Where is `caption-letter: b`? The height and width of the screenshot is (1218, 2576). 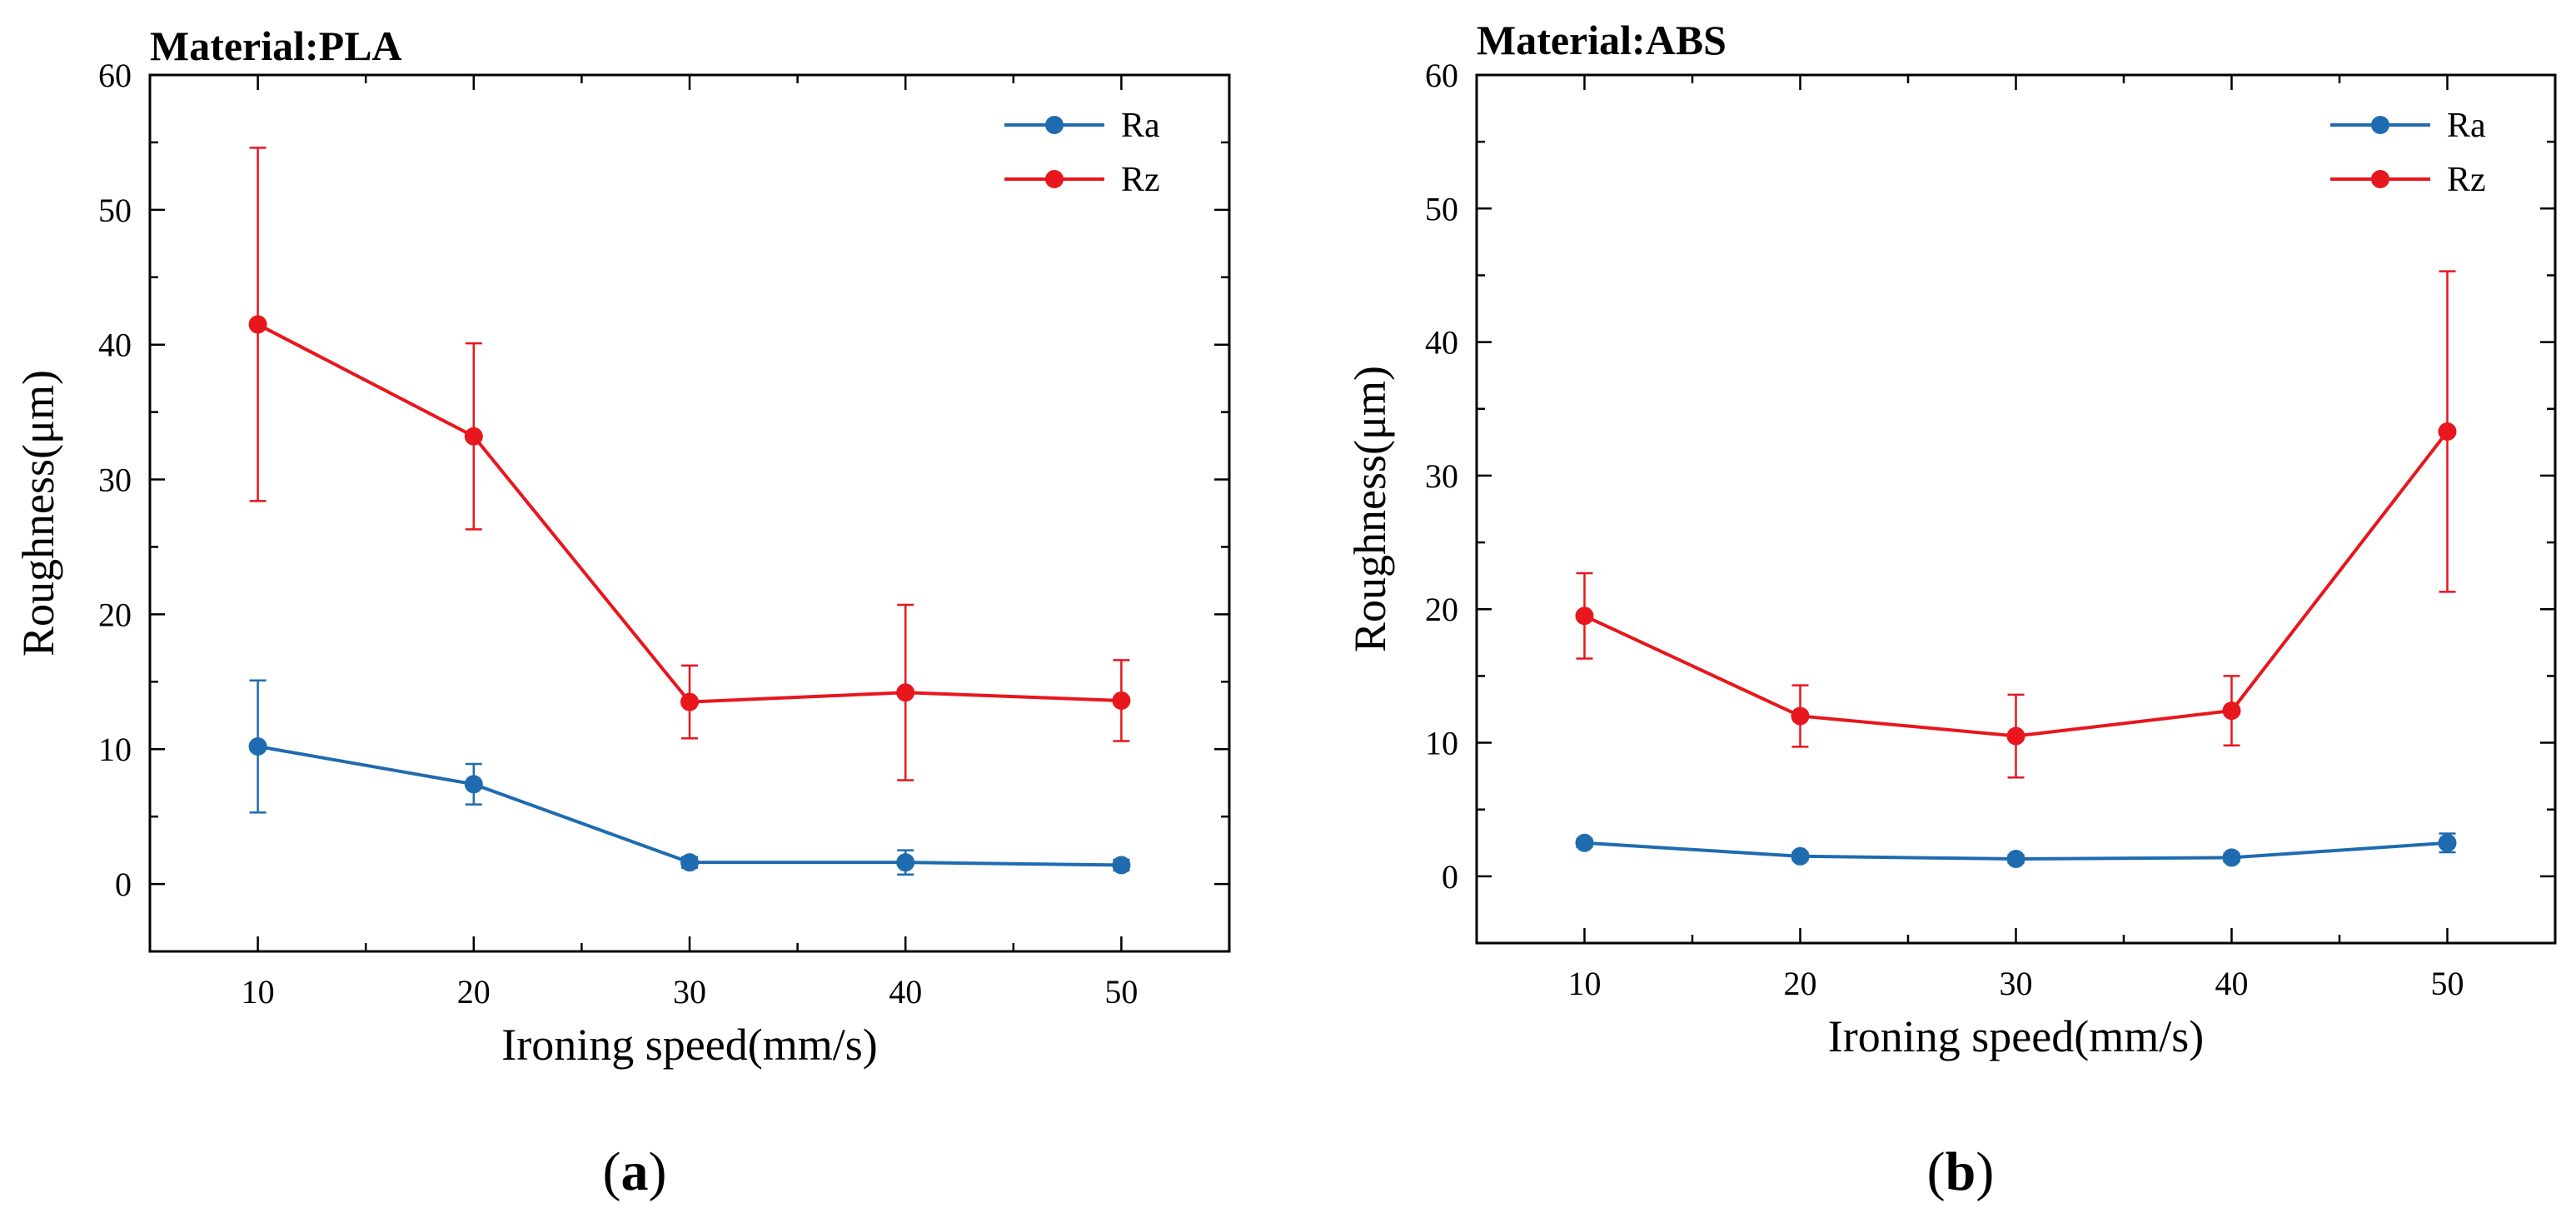 caption-letter: b is located at coordinates (1961, 1171).